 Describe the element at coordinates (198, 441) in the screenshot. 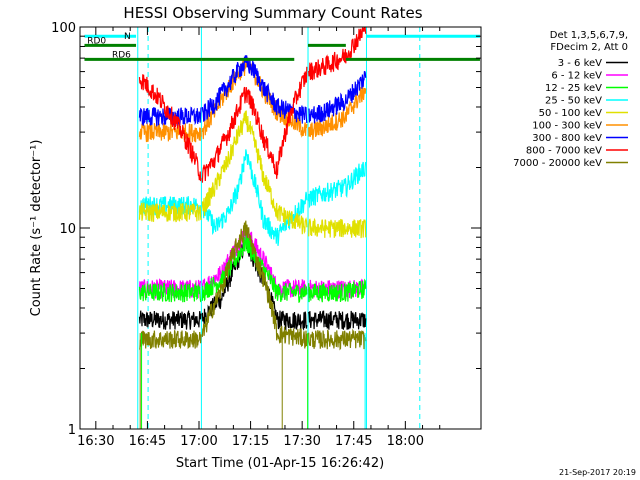

I see `x-tick-label: 17:00` at that location.